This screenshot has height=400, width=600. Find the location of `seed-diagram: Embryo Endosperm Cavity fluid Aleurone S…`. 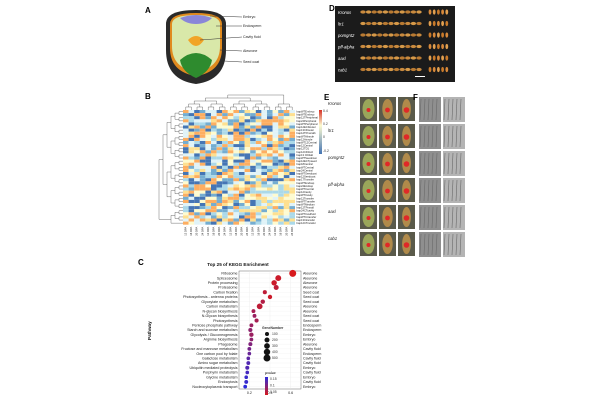

seed-diagram: Embryo Endosperm Cavity fluid Aleurone S… is located at coordinates (213, 47).